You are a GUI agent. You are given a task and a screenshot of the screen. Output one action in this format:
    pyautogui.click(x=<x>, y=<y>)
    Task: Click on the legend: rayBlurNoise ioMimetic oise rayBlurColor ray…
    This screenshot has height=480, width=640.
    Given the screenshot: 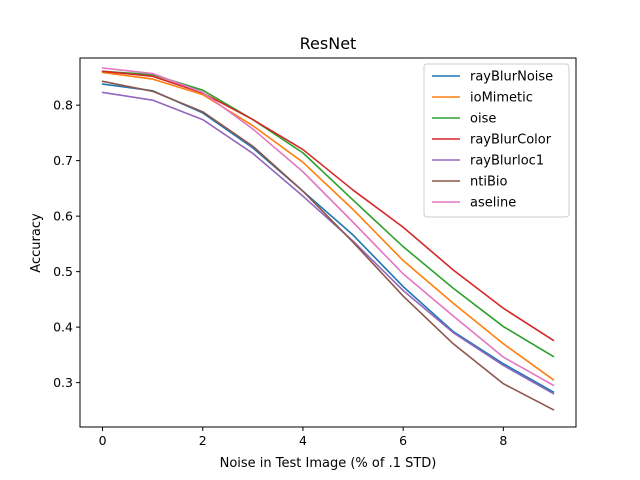 What is the action you would take?
    pyautogui.click(x=496, y=140)
    